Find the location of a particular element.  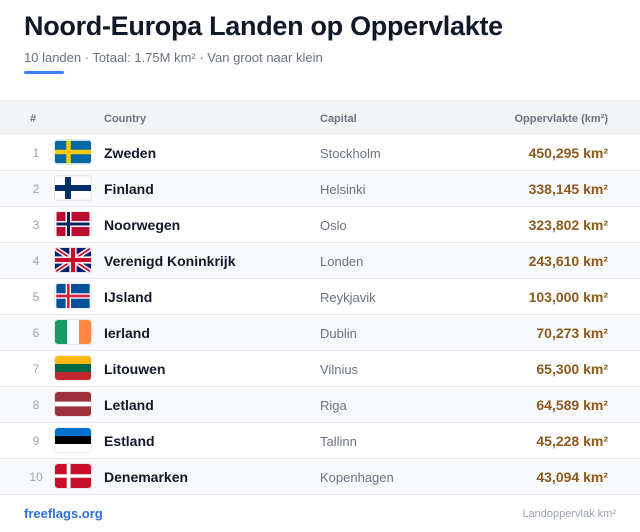

column-header-rank: # is located at coordinates (33, 119).